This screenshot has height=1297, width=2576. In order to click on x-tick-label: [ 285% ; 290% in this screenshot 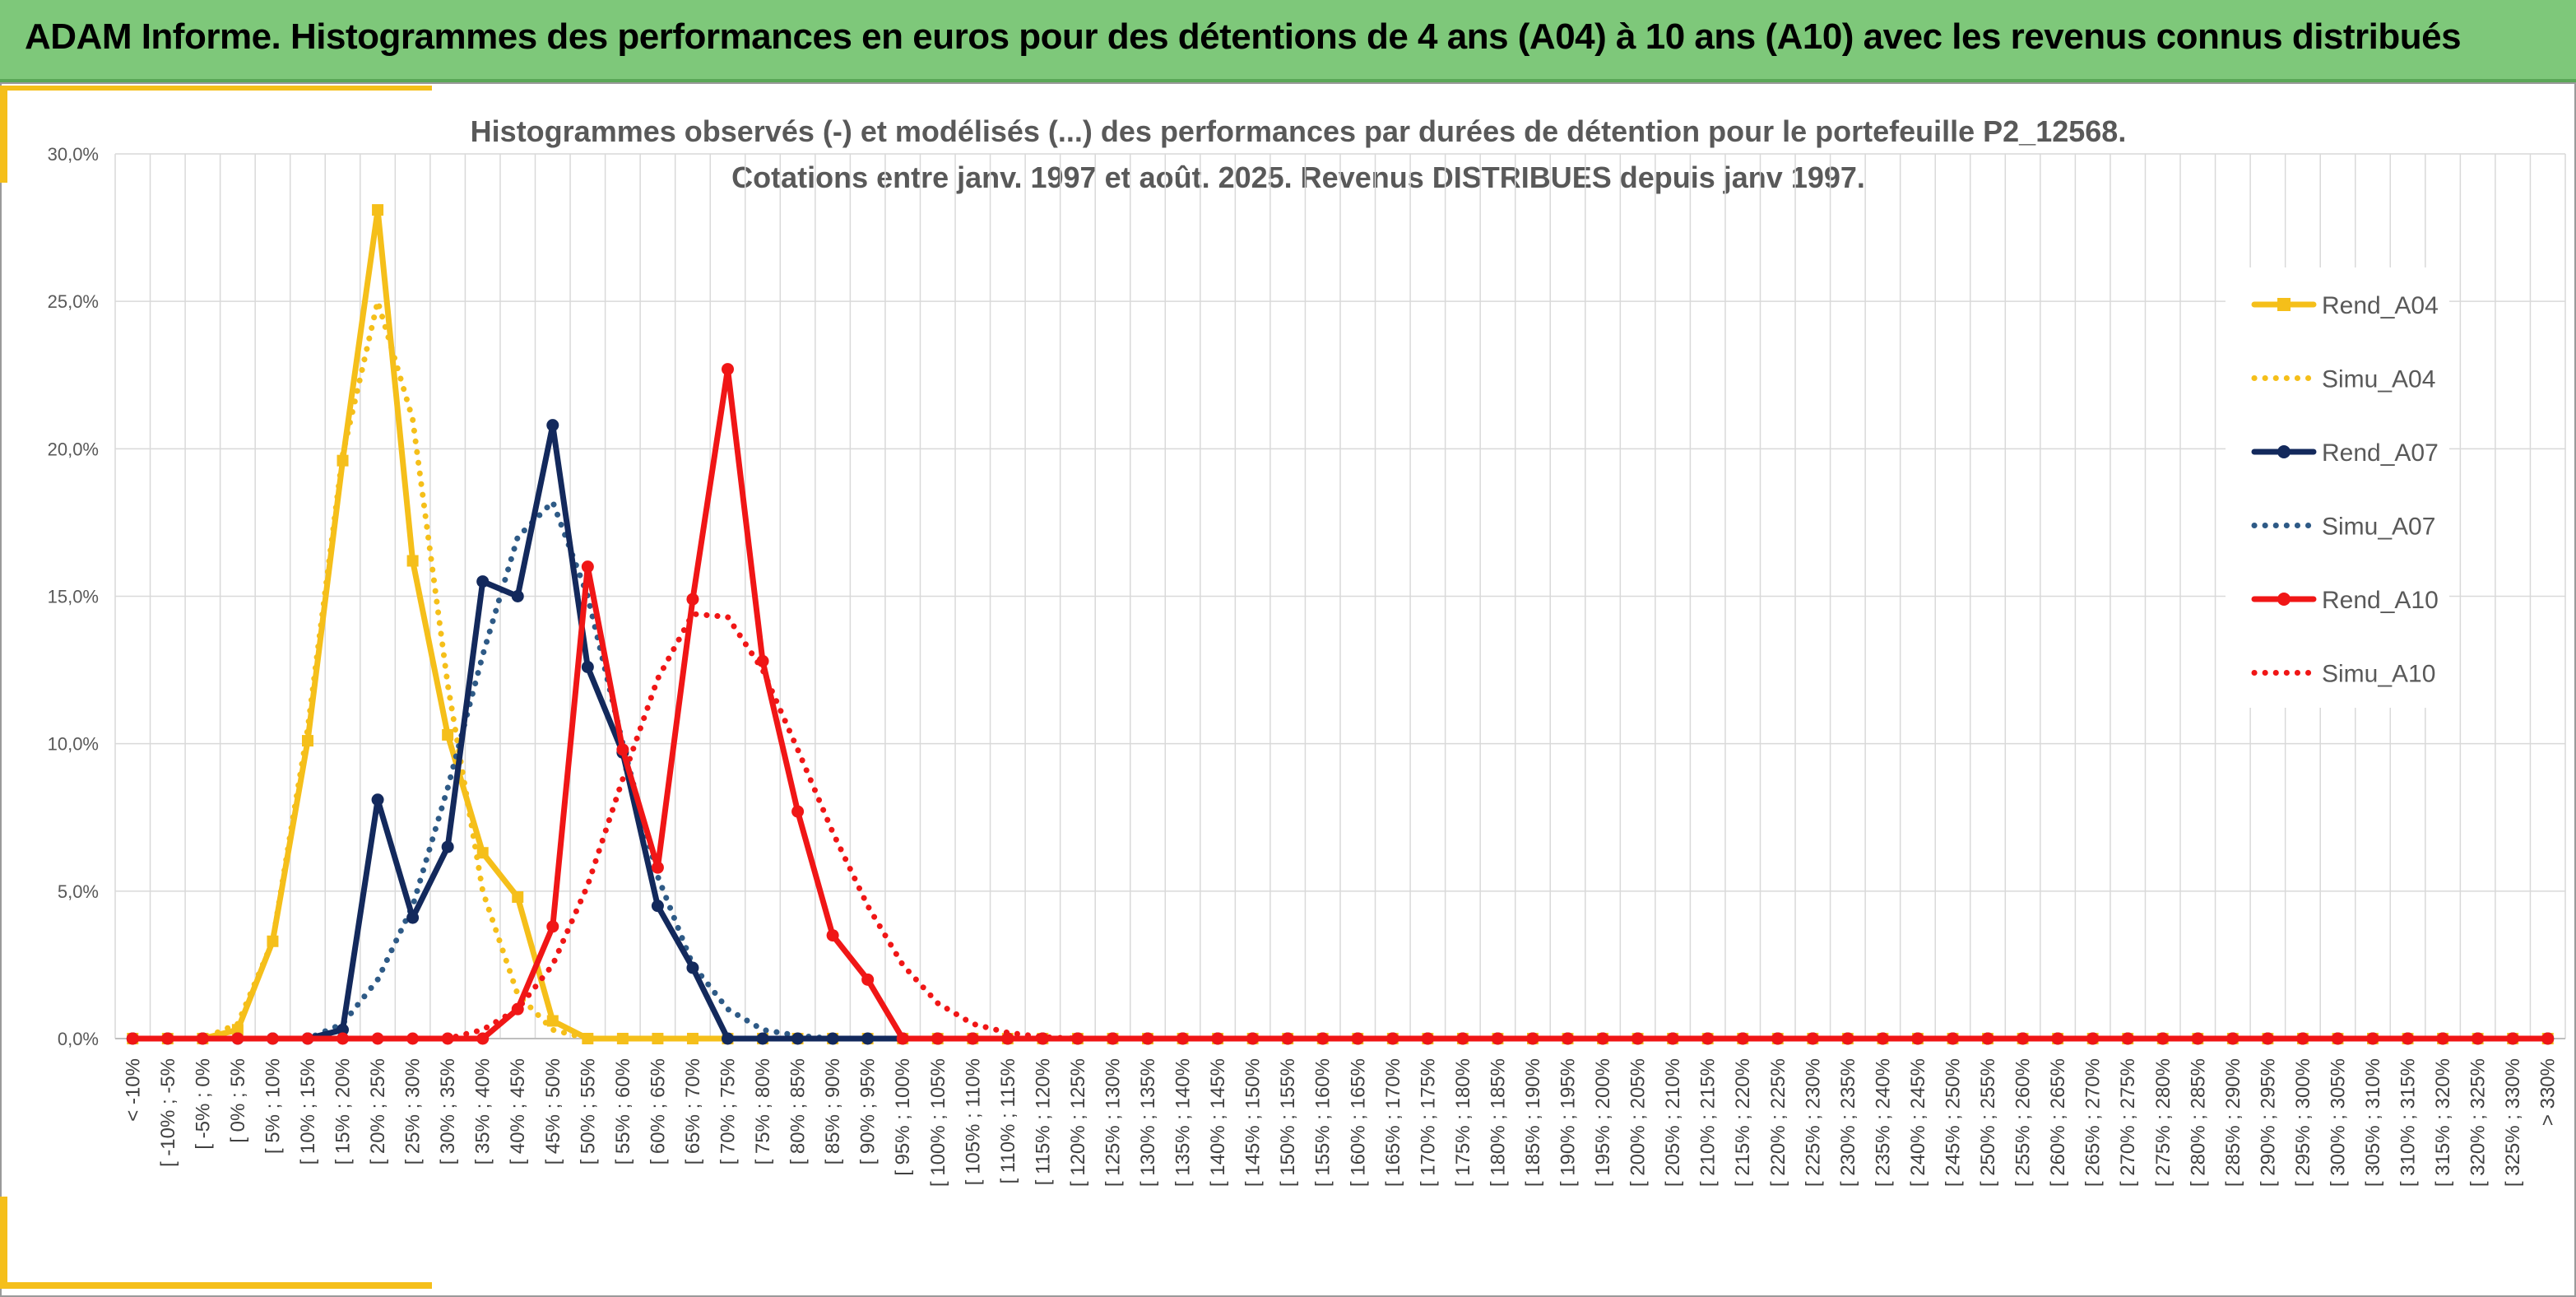, I will do `click(2233, 1122)`.